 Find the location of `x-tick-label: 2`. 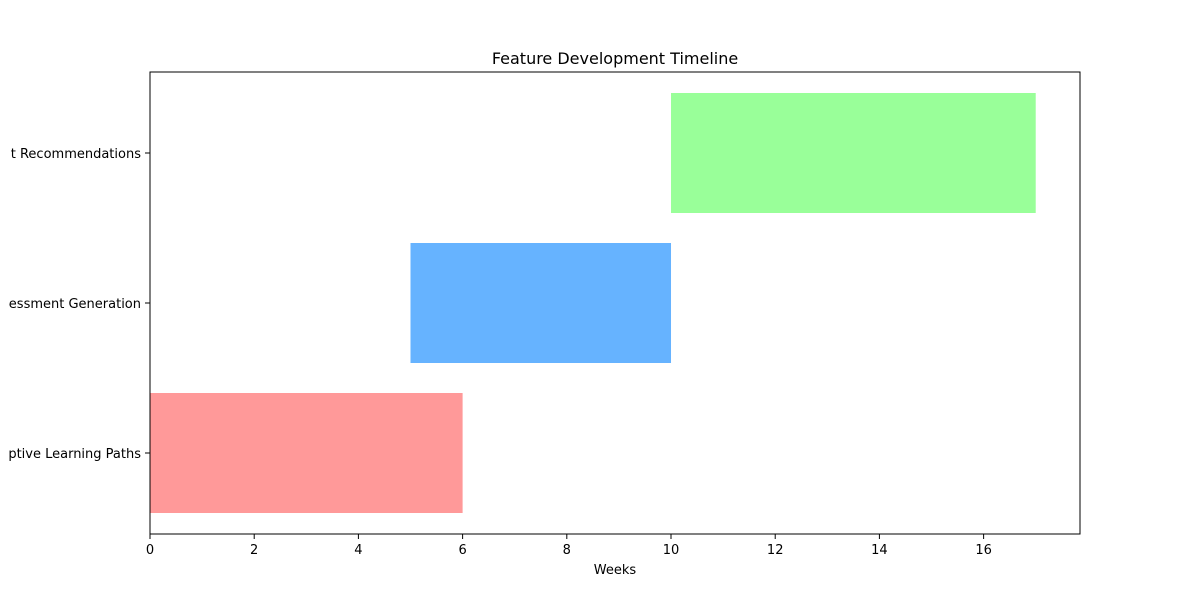

x-tick-label: 2 is located at coordinates (254, 550).